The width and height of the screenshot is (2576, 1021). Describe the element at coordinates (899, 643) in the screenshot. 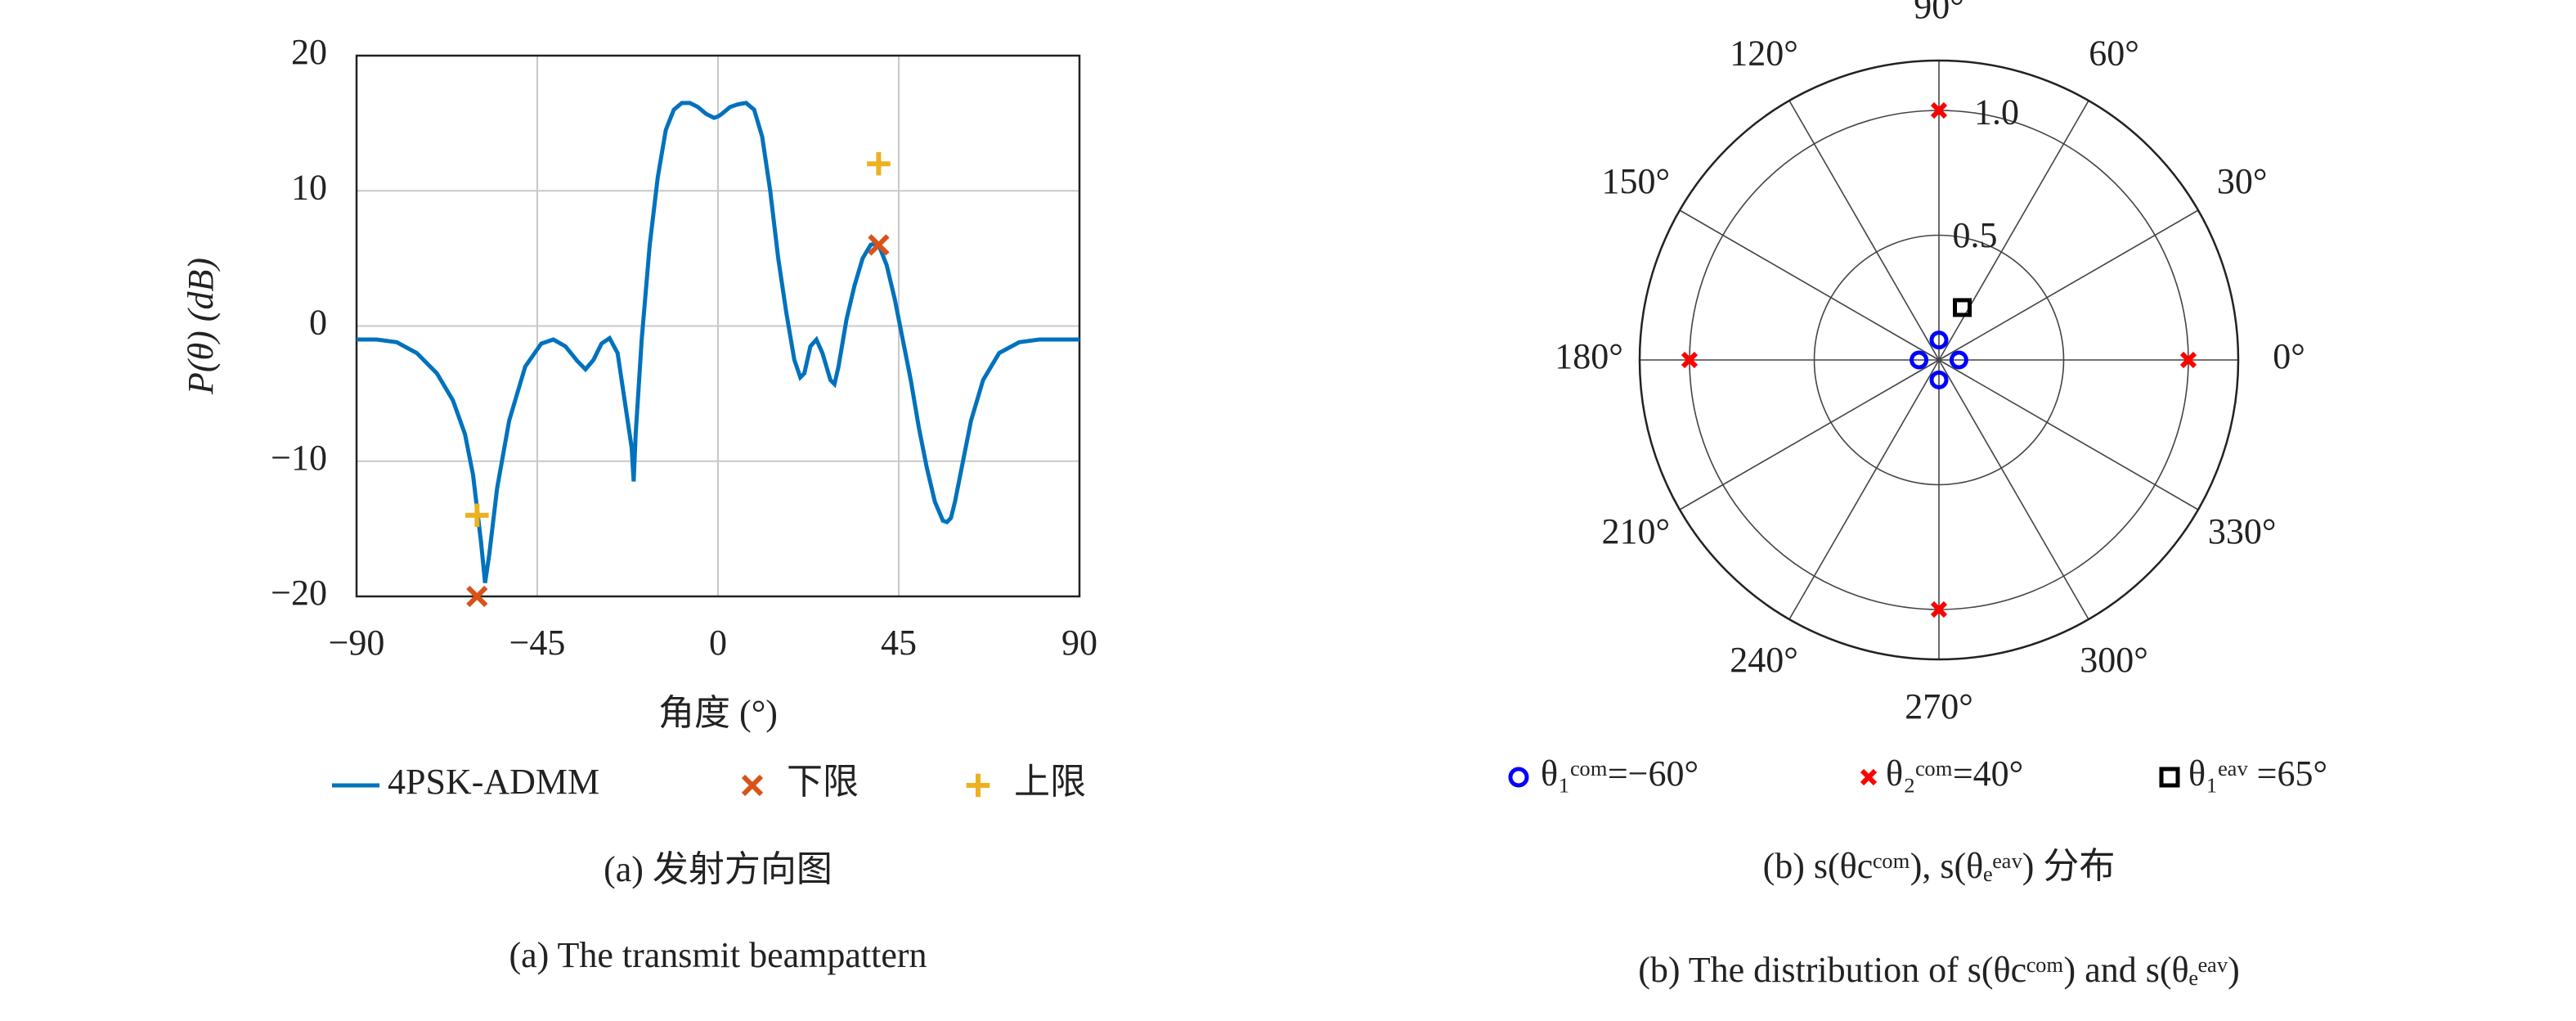

I see `x-tick-label: 45` at that location.